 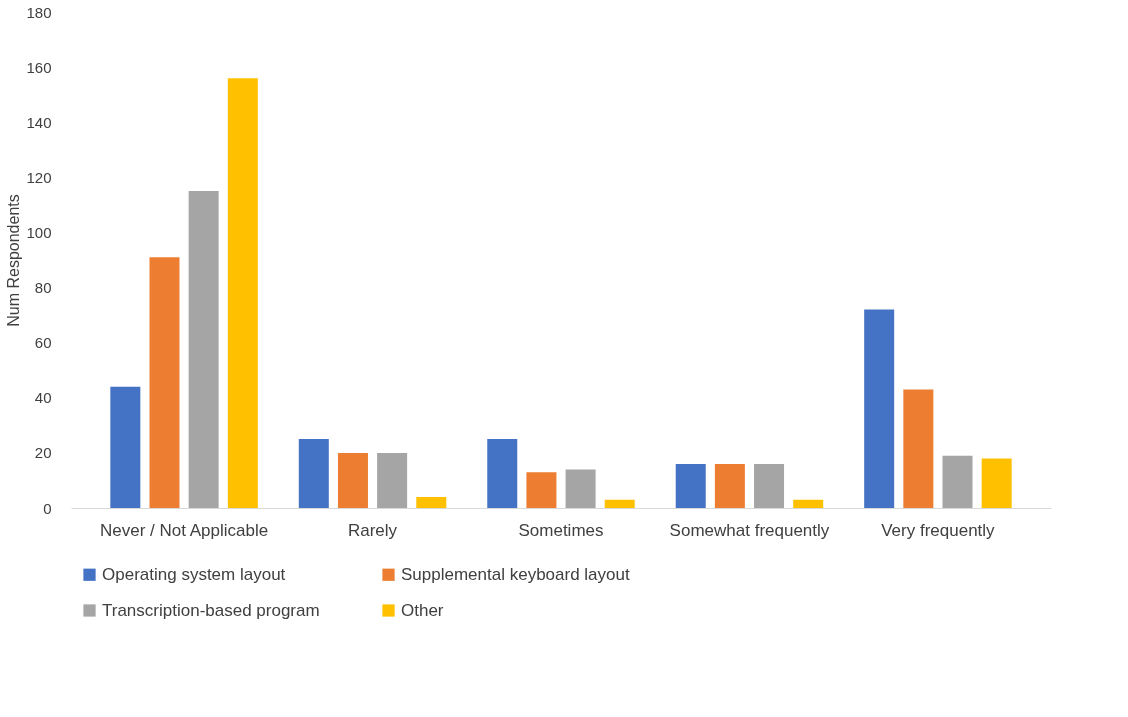 I want to click on x-tick-label: Never / Not Applicable, so click(x=184, y=530).